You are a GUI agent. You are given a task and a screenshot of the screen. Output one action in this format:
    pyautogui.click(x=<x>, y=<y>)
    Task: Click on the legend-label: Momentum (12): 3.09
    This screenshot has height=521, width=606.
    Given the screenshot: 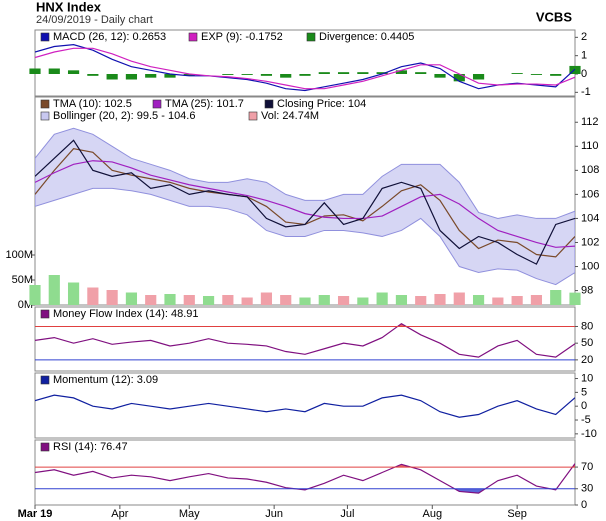 What is the action you would take?
    pyautogui.click(x=105, y=380)
    